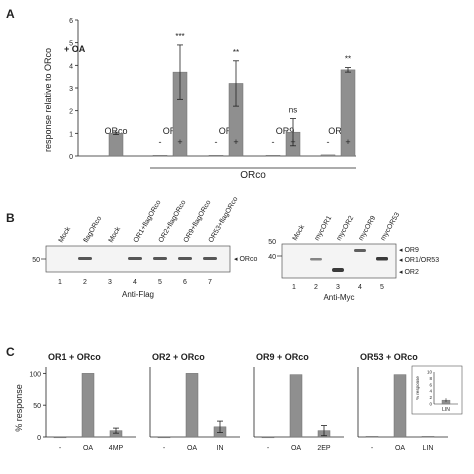  Describe the element at coordinates (71, 21) in the screenshot. I see `y-tick-label: 6` at that location.